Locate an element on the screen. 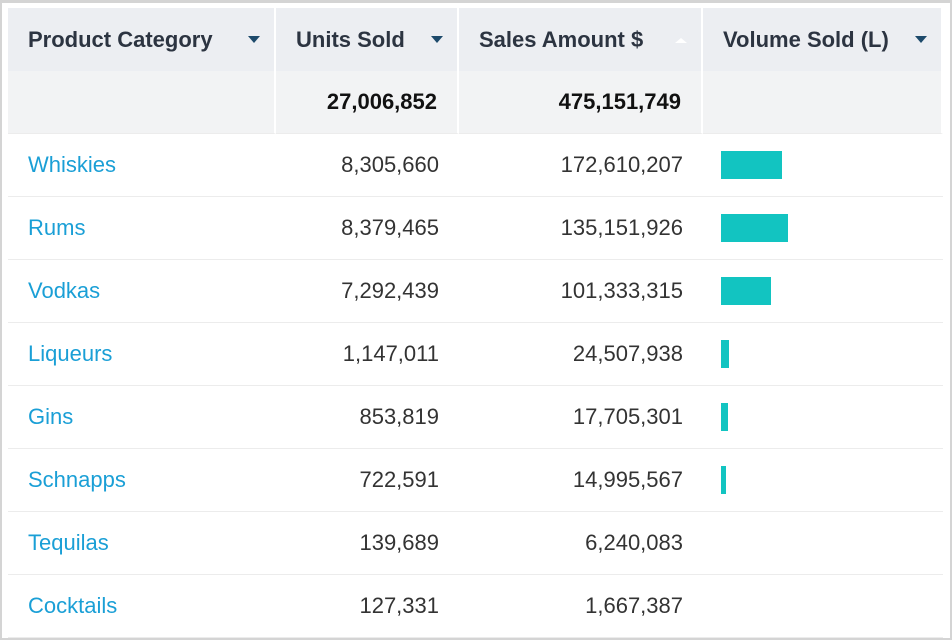 Image resolution: width=952 pixels, height=640 pixels. units-cell: 127,331 is located at coordinates (367, 606).